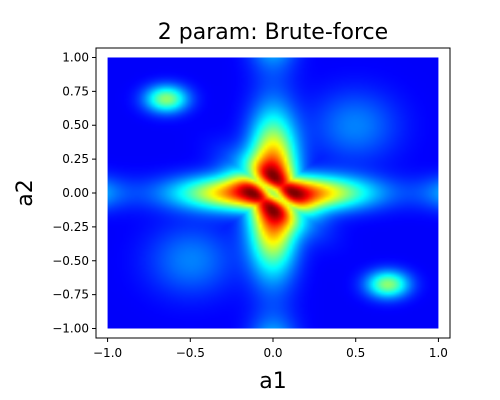 The width and height of the screenshot is (500, 400). I want to click on x-tick-label: −1.0, so click(107, 353).